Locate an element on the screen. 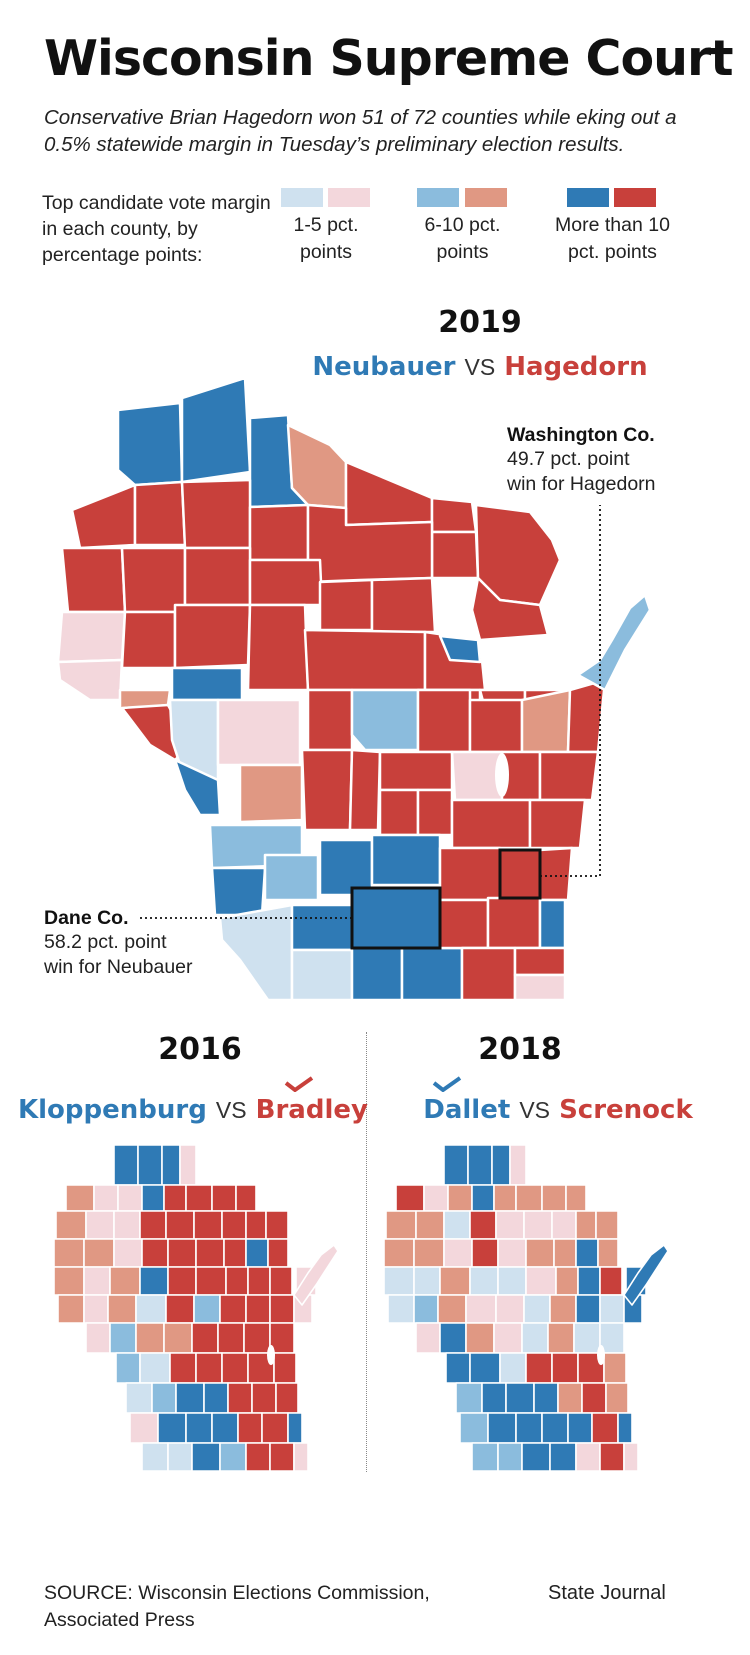 The height and width of the screenshot is (1655, 750). county-polk is located at coordinates (93, 580).